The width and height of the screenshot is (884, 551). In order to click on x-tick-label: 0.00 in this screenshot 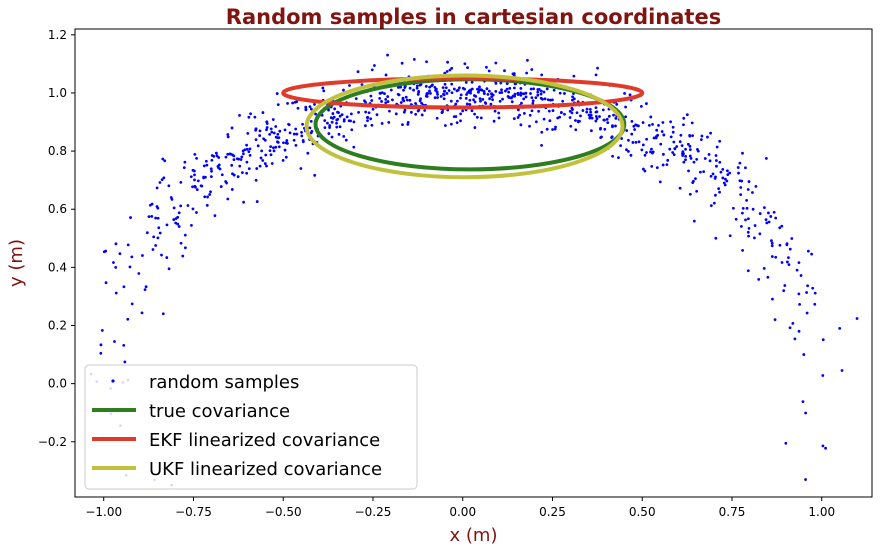, I will do `click(462, 512)`.